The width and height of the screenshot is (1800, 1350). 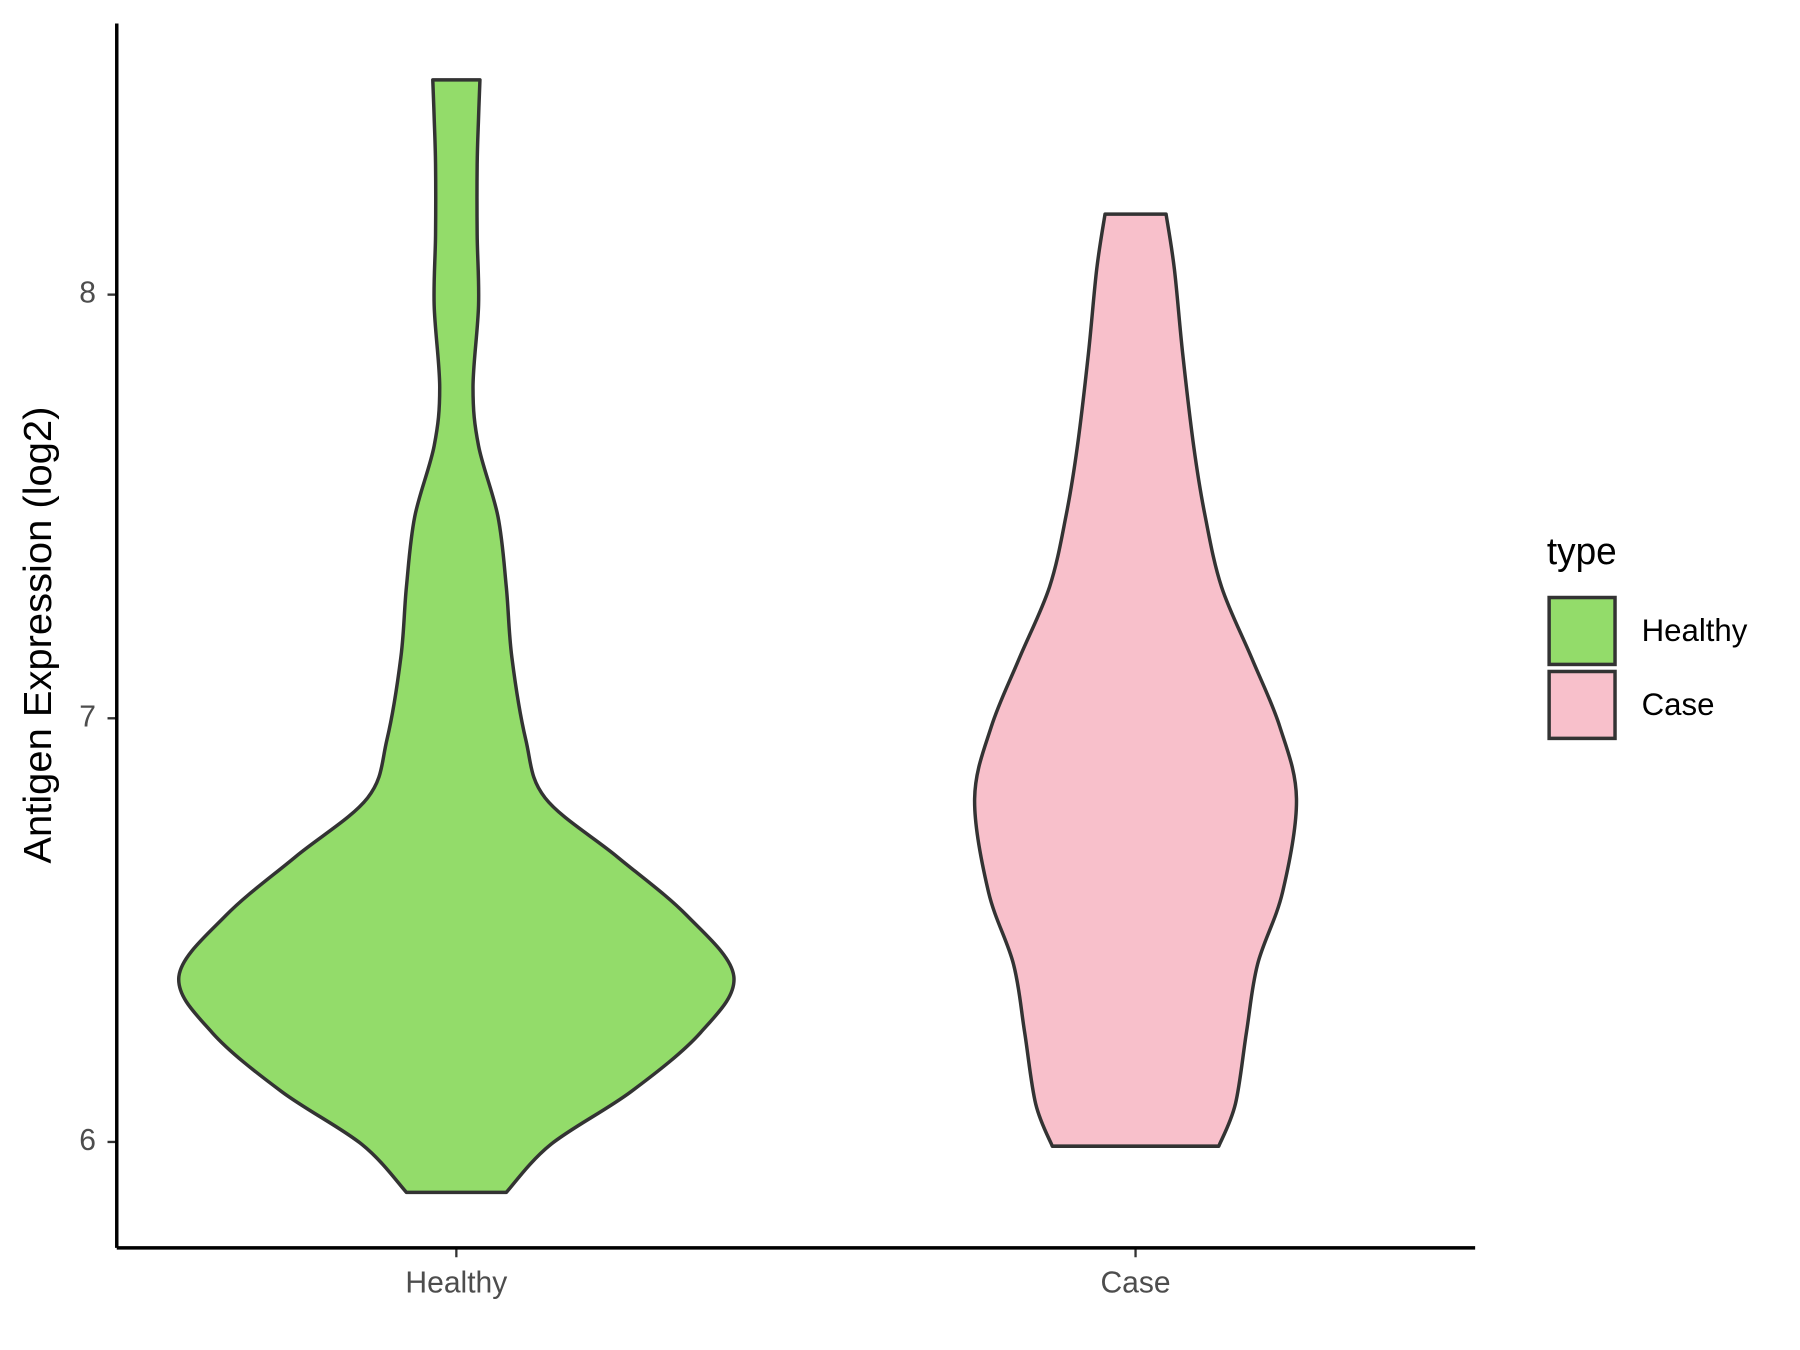 I want to click on legend-label: Healthy, so click(x=1695, y=630).